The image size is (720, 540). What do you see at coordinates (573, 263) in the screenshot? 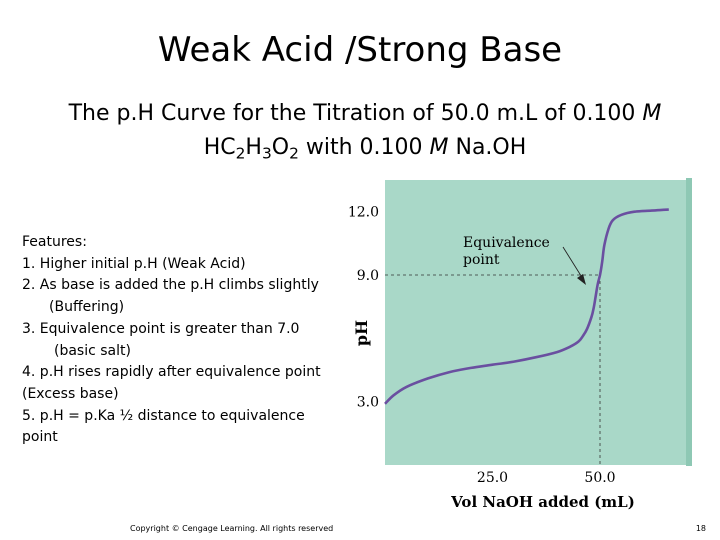
I see `annotation-arrow` at bounding box center [573, 263].